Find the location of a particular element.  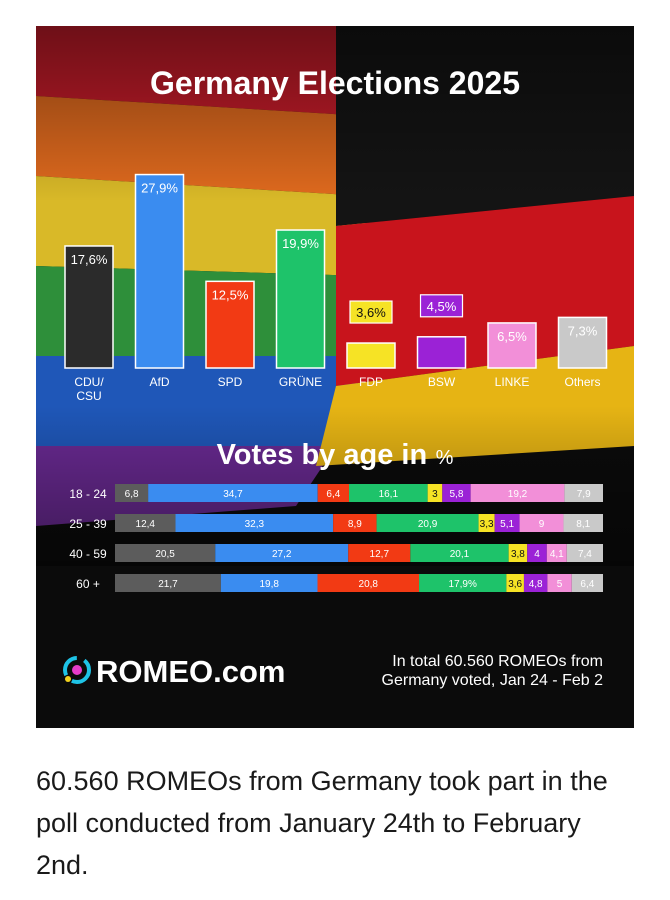

segment-label-others: 7,4 is located at coordinates (585, 554).